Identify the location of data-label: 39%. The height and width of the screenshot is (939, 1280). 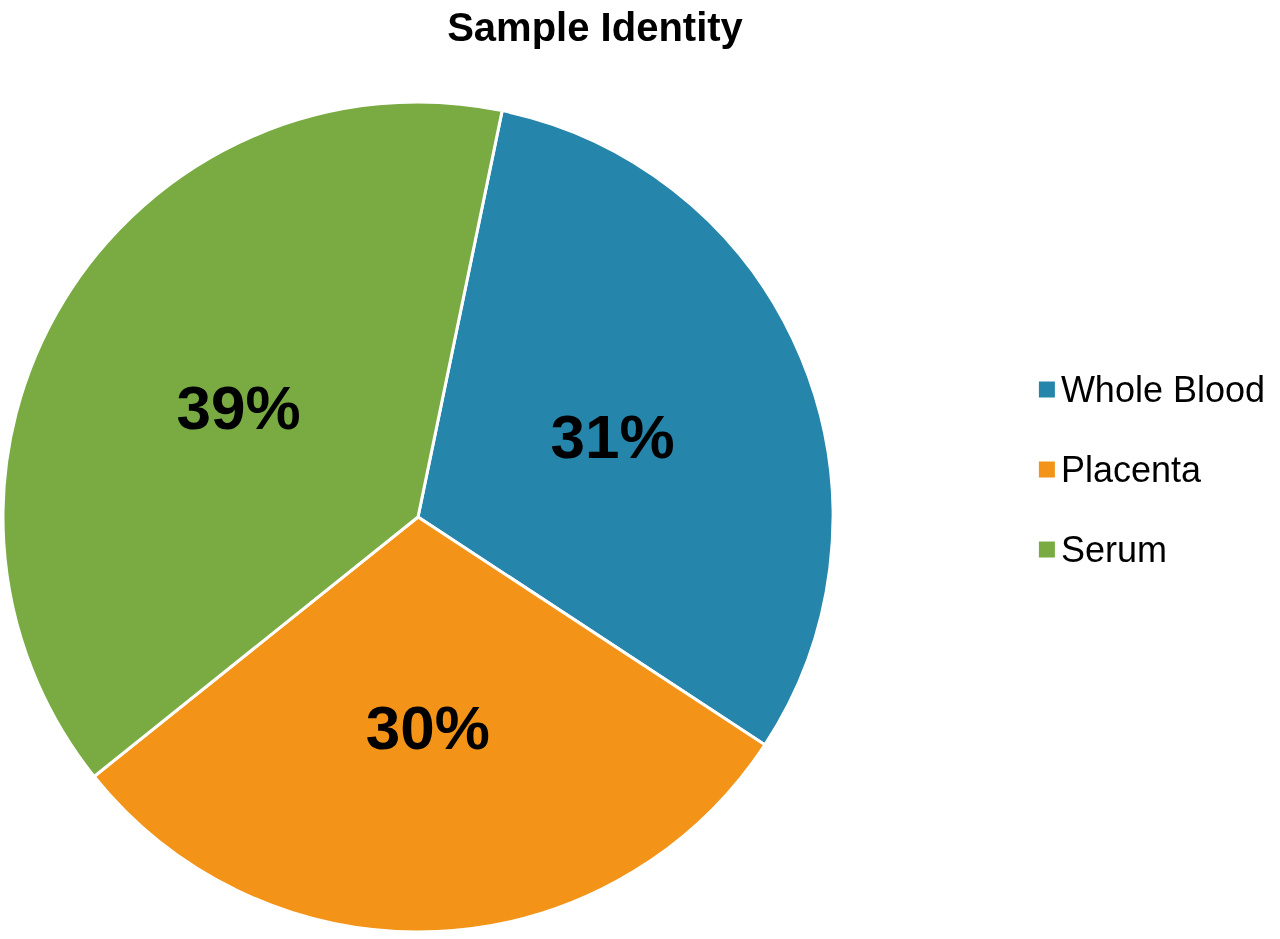
(238, 407).